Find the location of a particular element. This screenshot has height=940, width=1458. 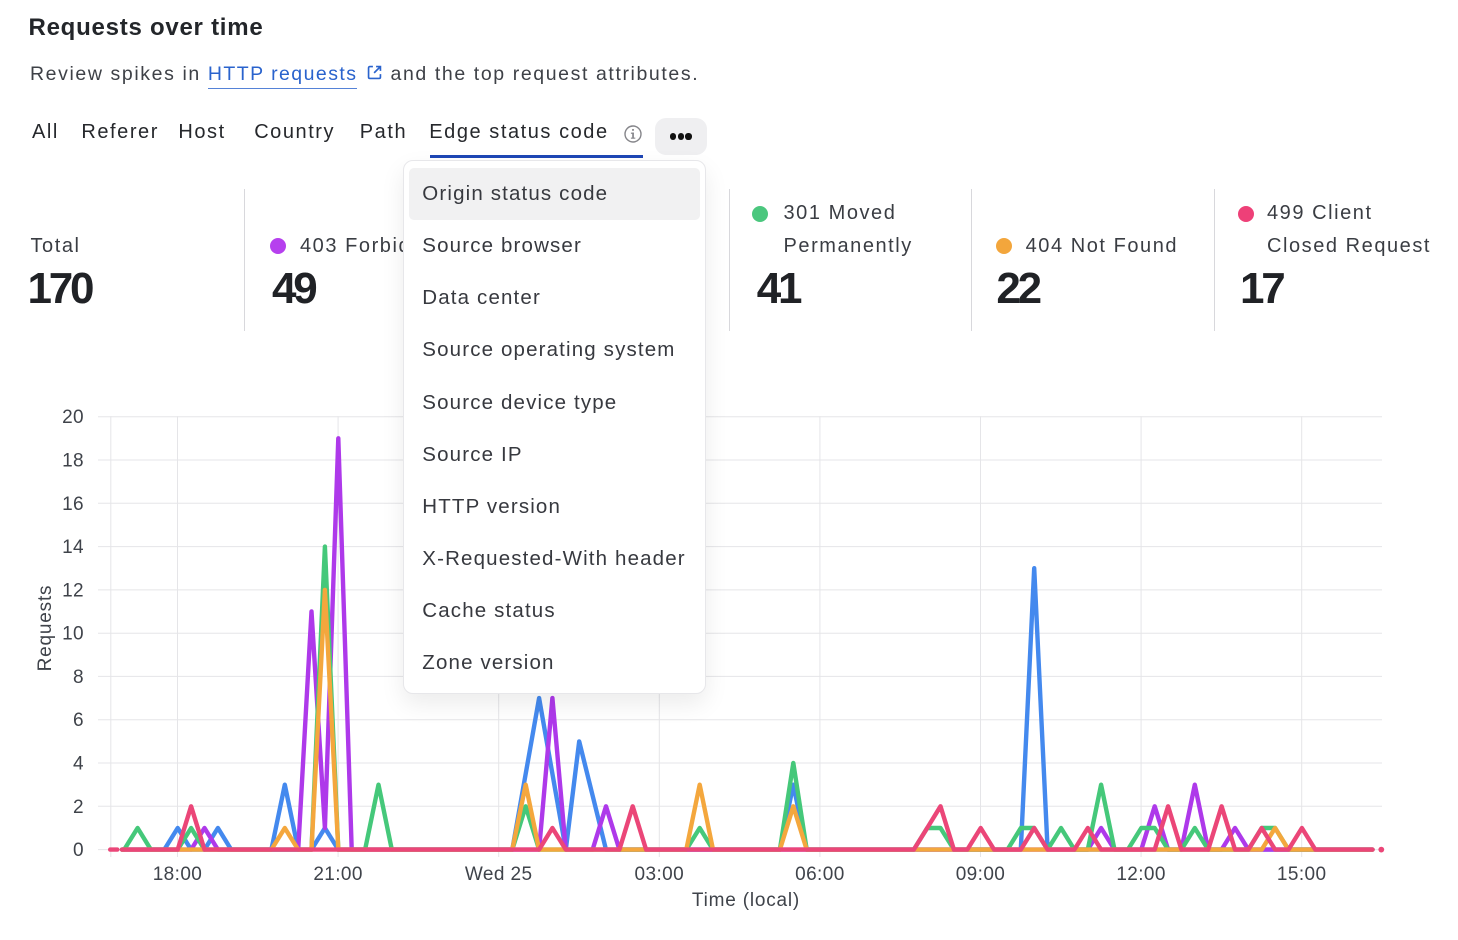

svg-text: 12:00 is located at coordinates (1141, 874).